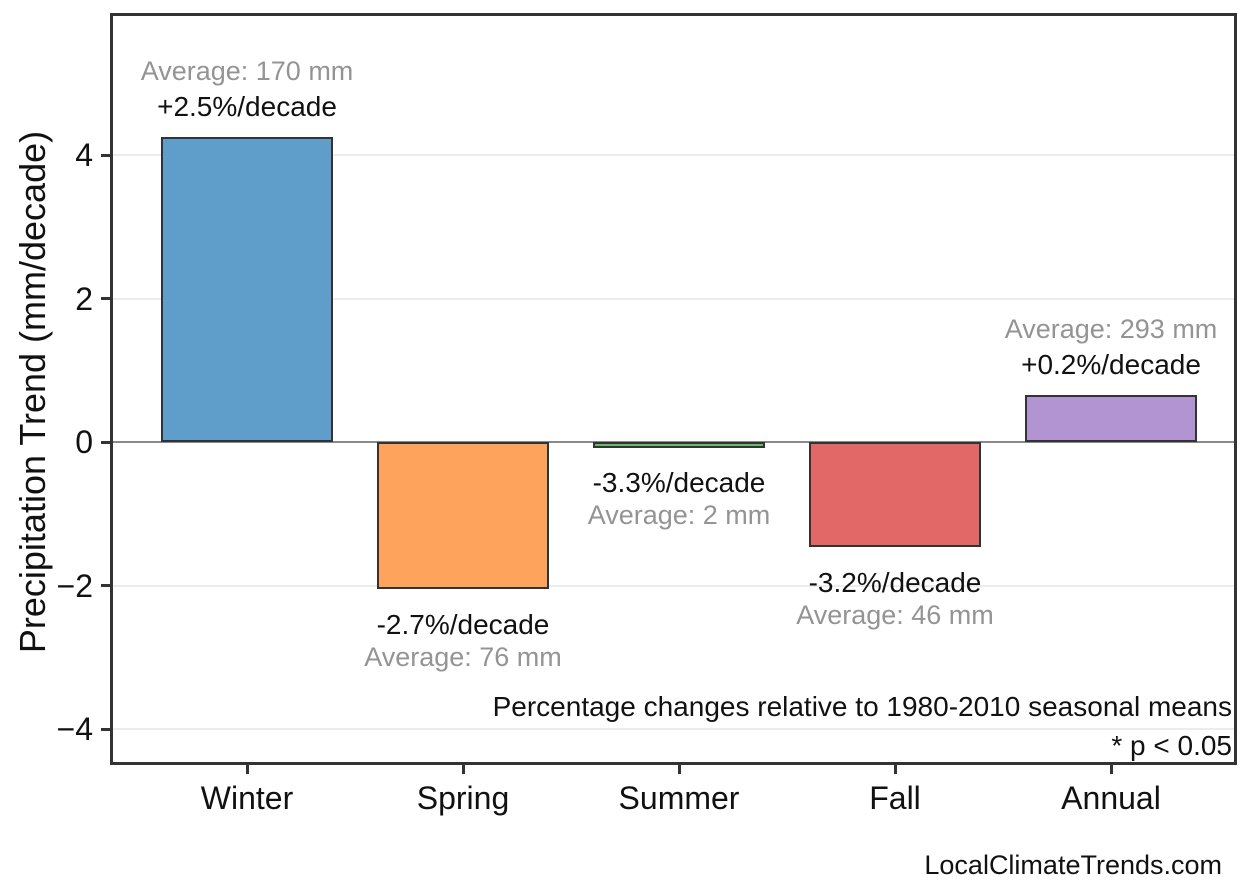 The image size is (1258, 893). What do you see at coordinates (463, 516) in the screenshot?
I see `bar-spring` at bounding box center [463, 516].